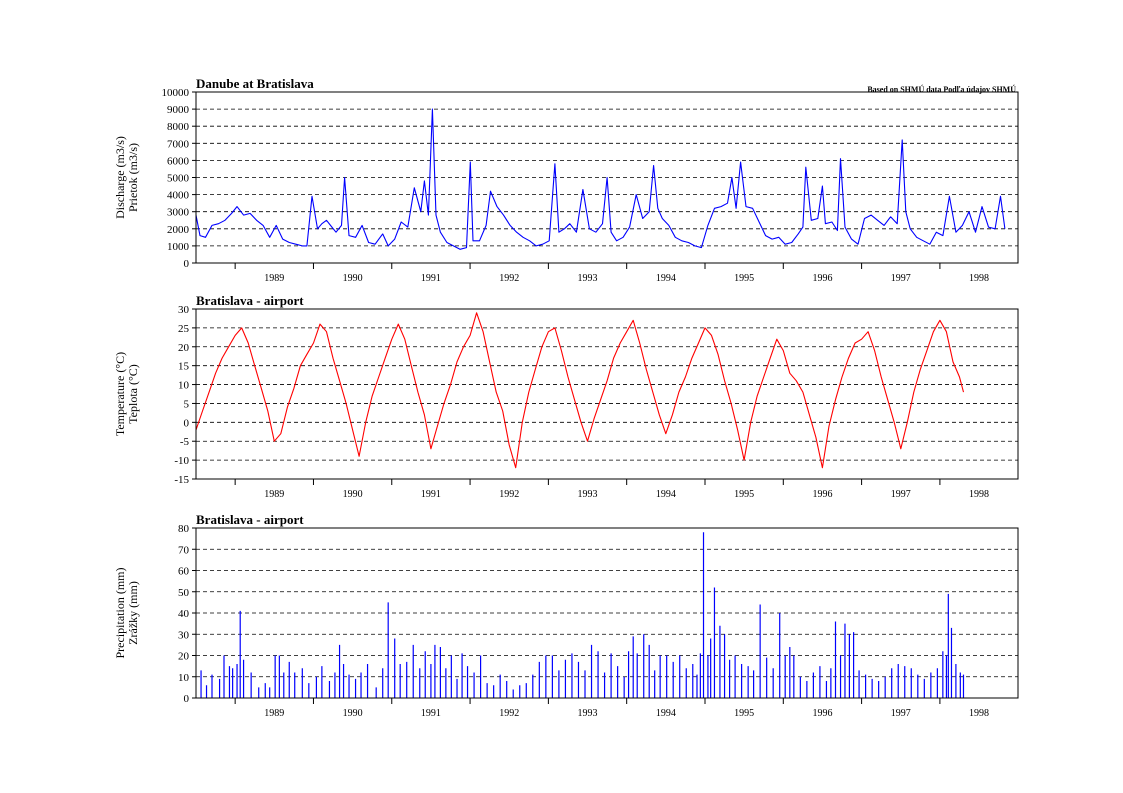 The height and width of the screenshot is (793, 1123). What do you see at coordinates (133, 394) in the screenshot?
I see `temperature-ylabel-sk: Teplota (°C)` at bounding box center [133, 394].